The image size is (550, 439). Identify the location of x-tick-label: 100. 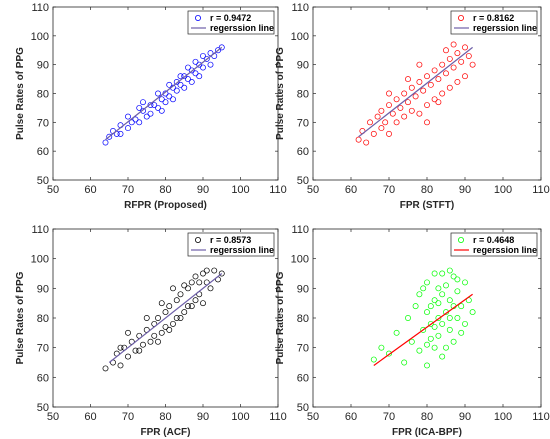
(503, 190).